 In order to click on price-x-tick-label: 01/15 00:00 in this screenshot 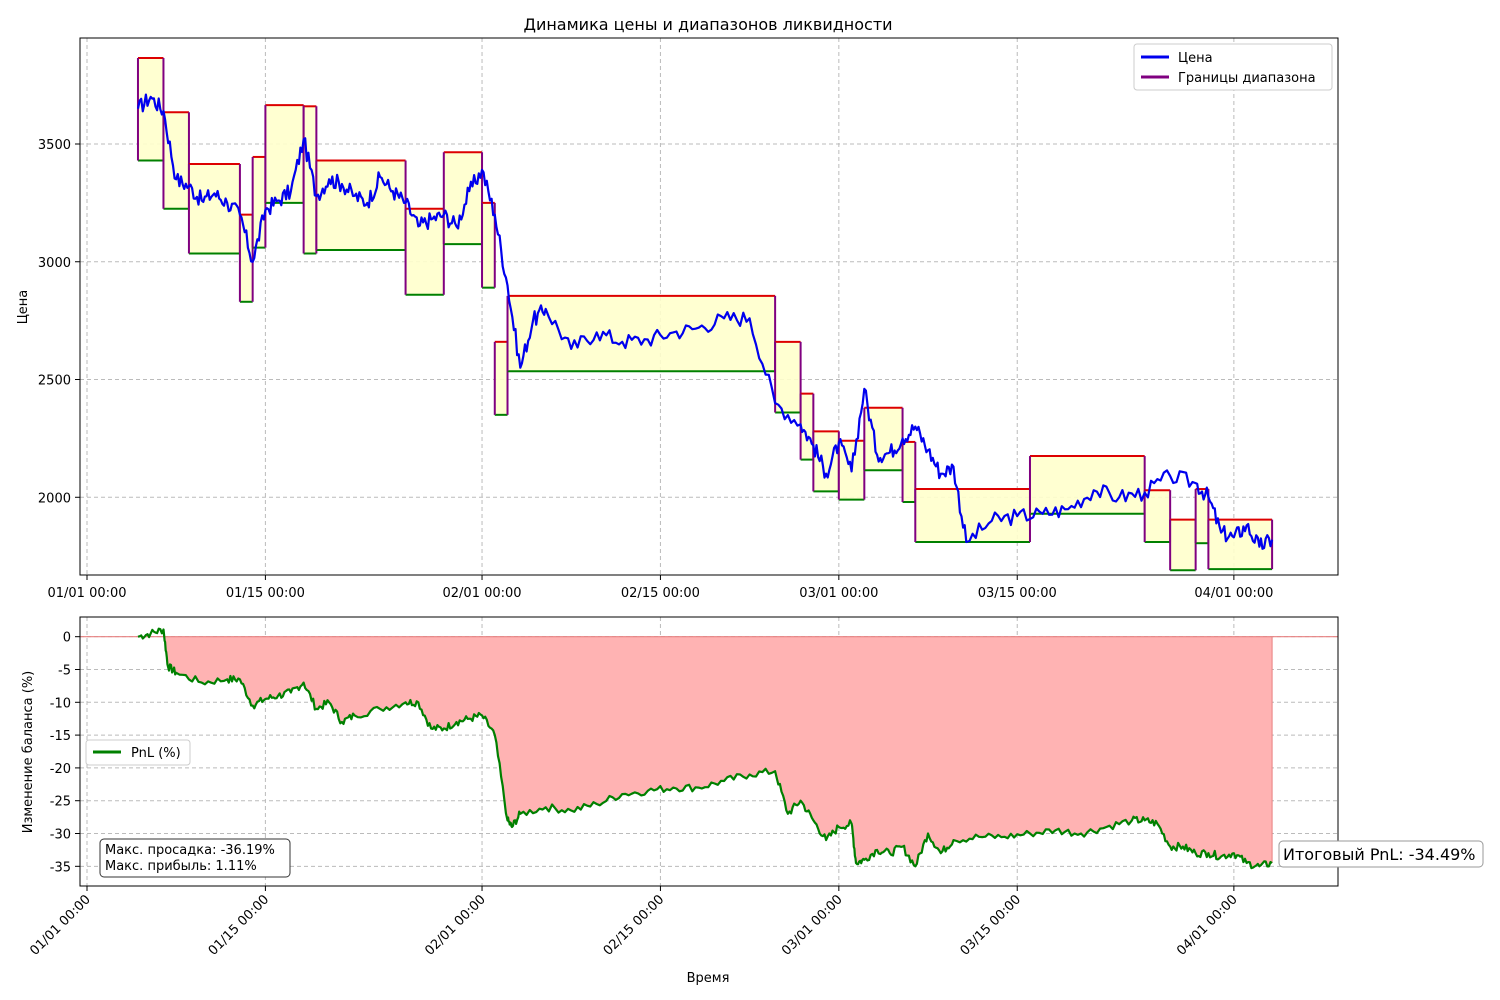, I will do `click(265, 593)`.